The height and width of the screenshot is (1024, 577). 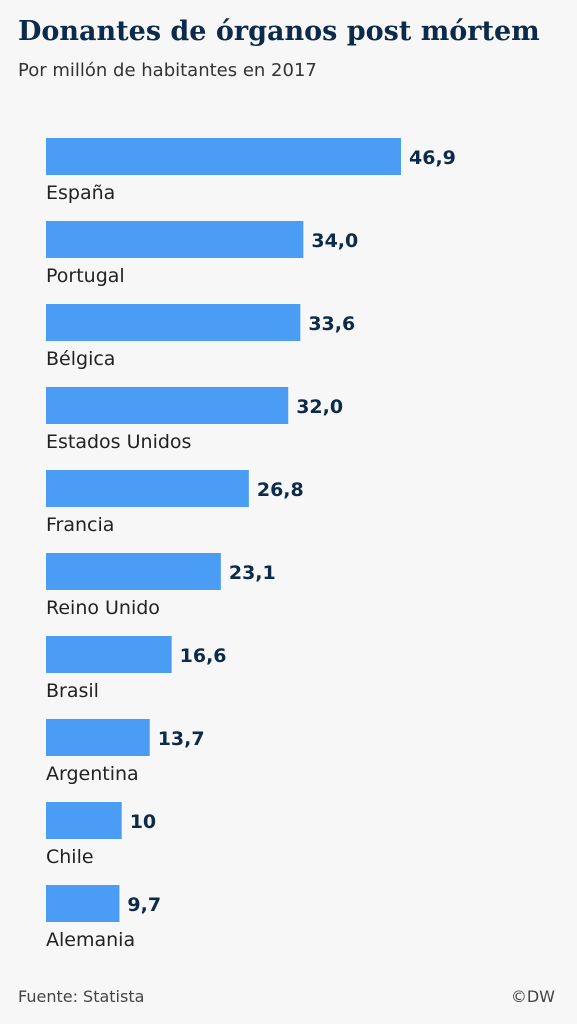 I want to click on category-label: Bélgica, so click(x=80, y=359).